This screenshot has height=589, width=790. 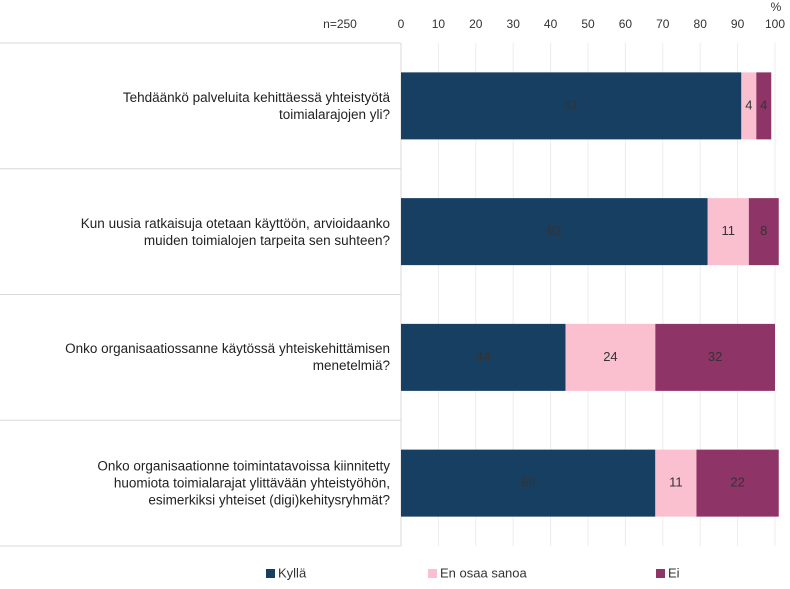 I want to click on data-label: 8, so click(x=763, y=230).